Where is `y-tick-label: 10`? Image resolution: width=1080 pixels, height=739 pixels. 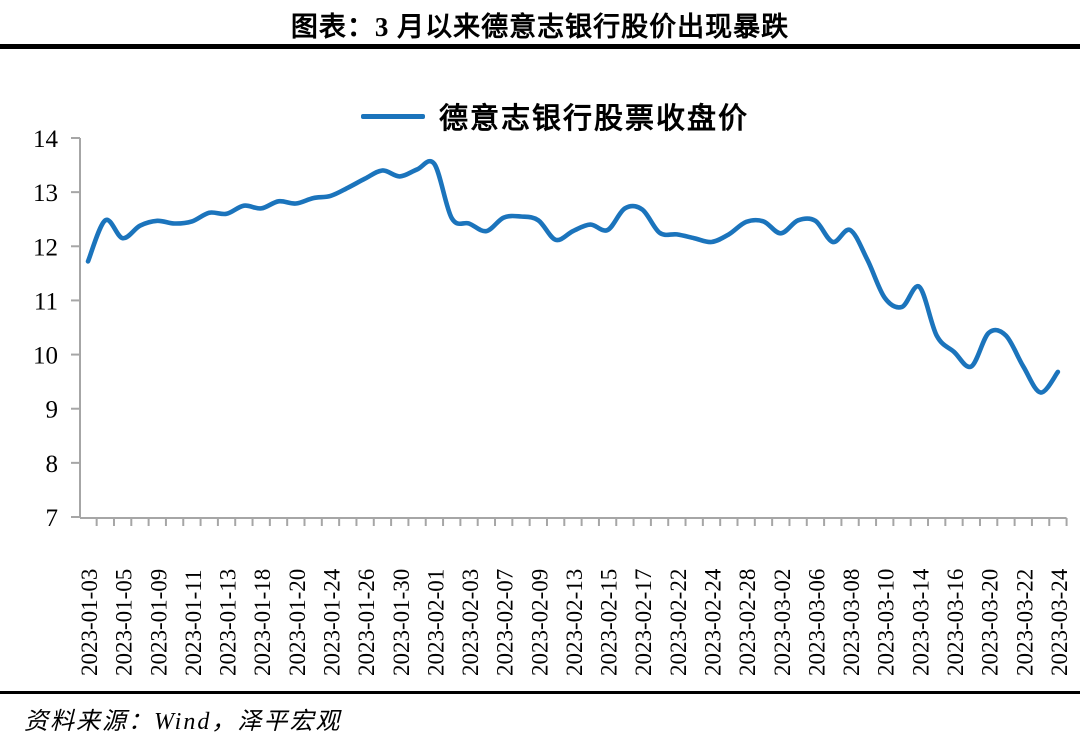
y-tick-label: 10 is located at coordinates (45, 356).